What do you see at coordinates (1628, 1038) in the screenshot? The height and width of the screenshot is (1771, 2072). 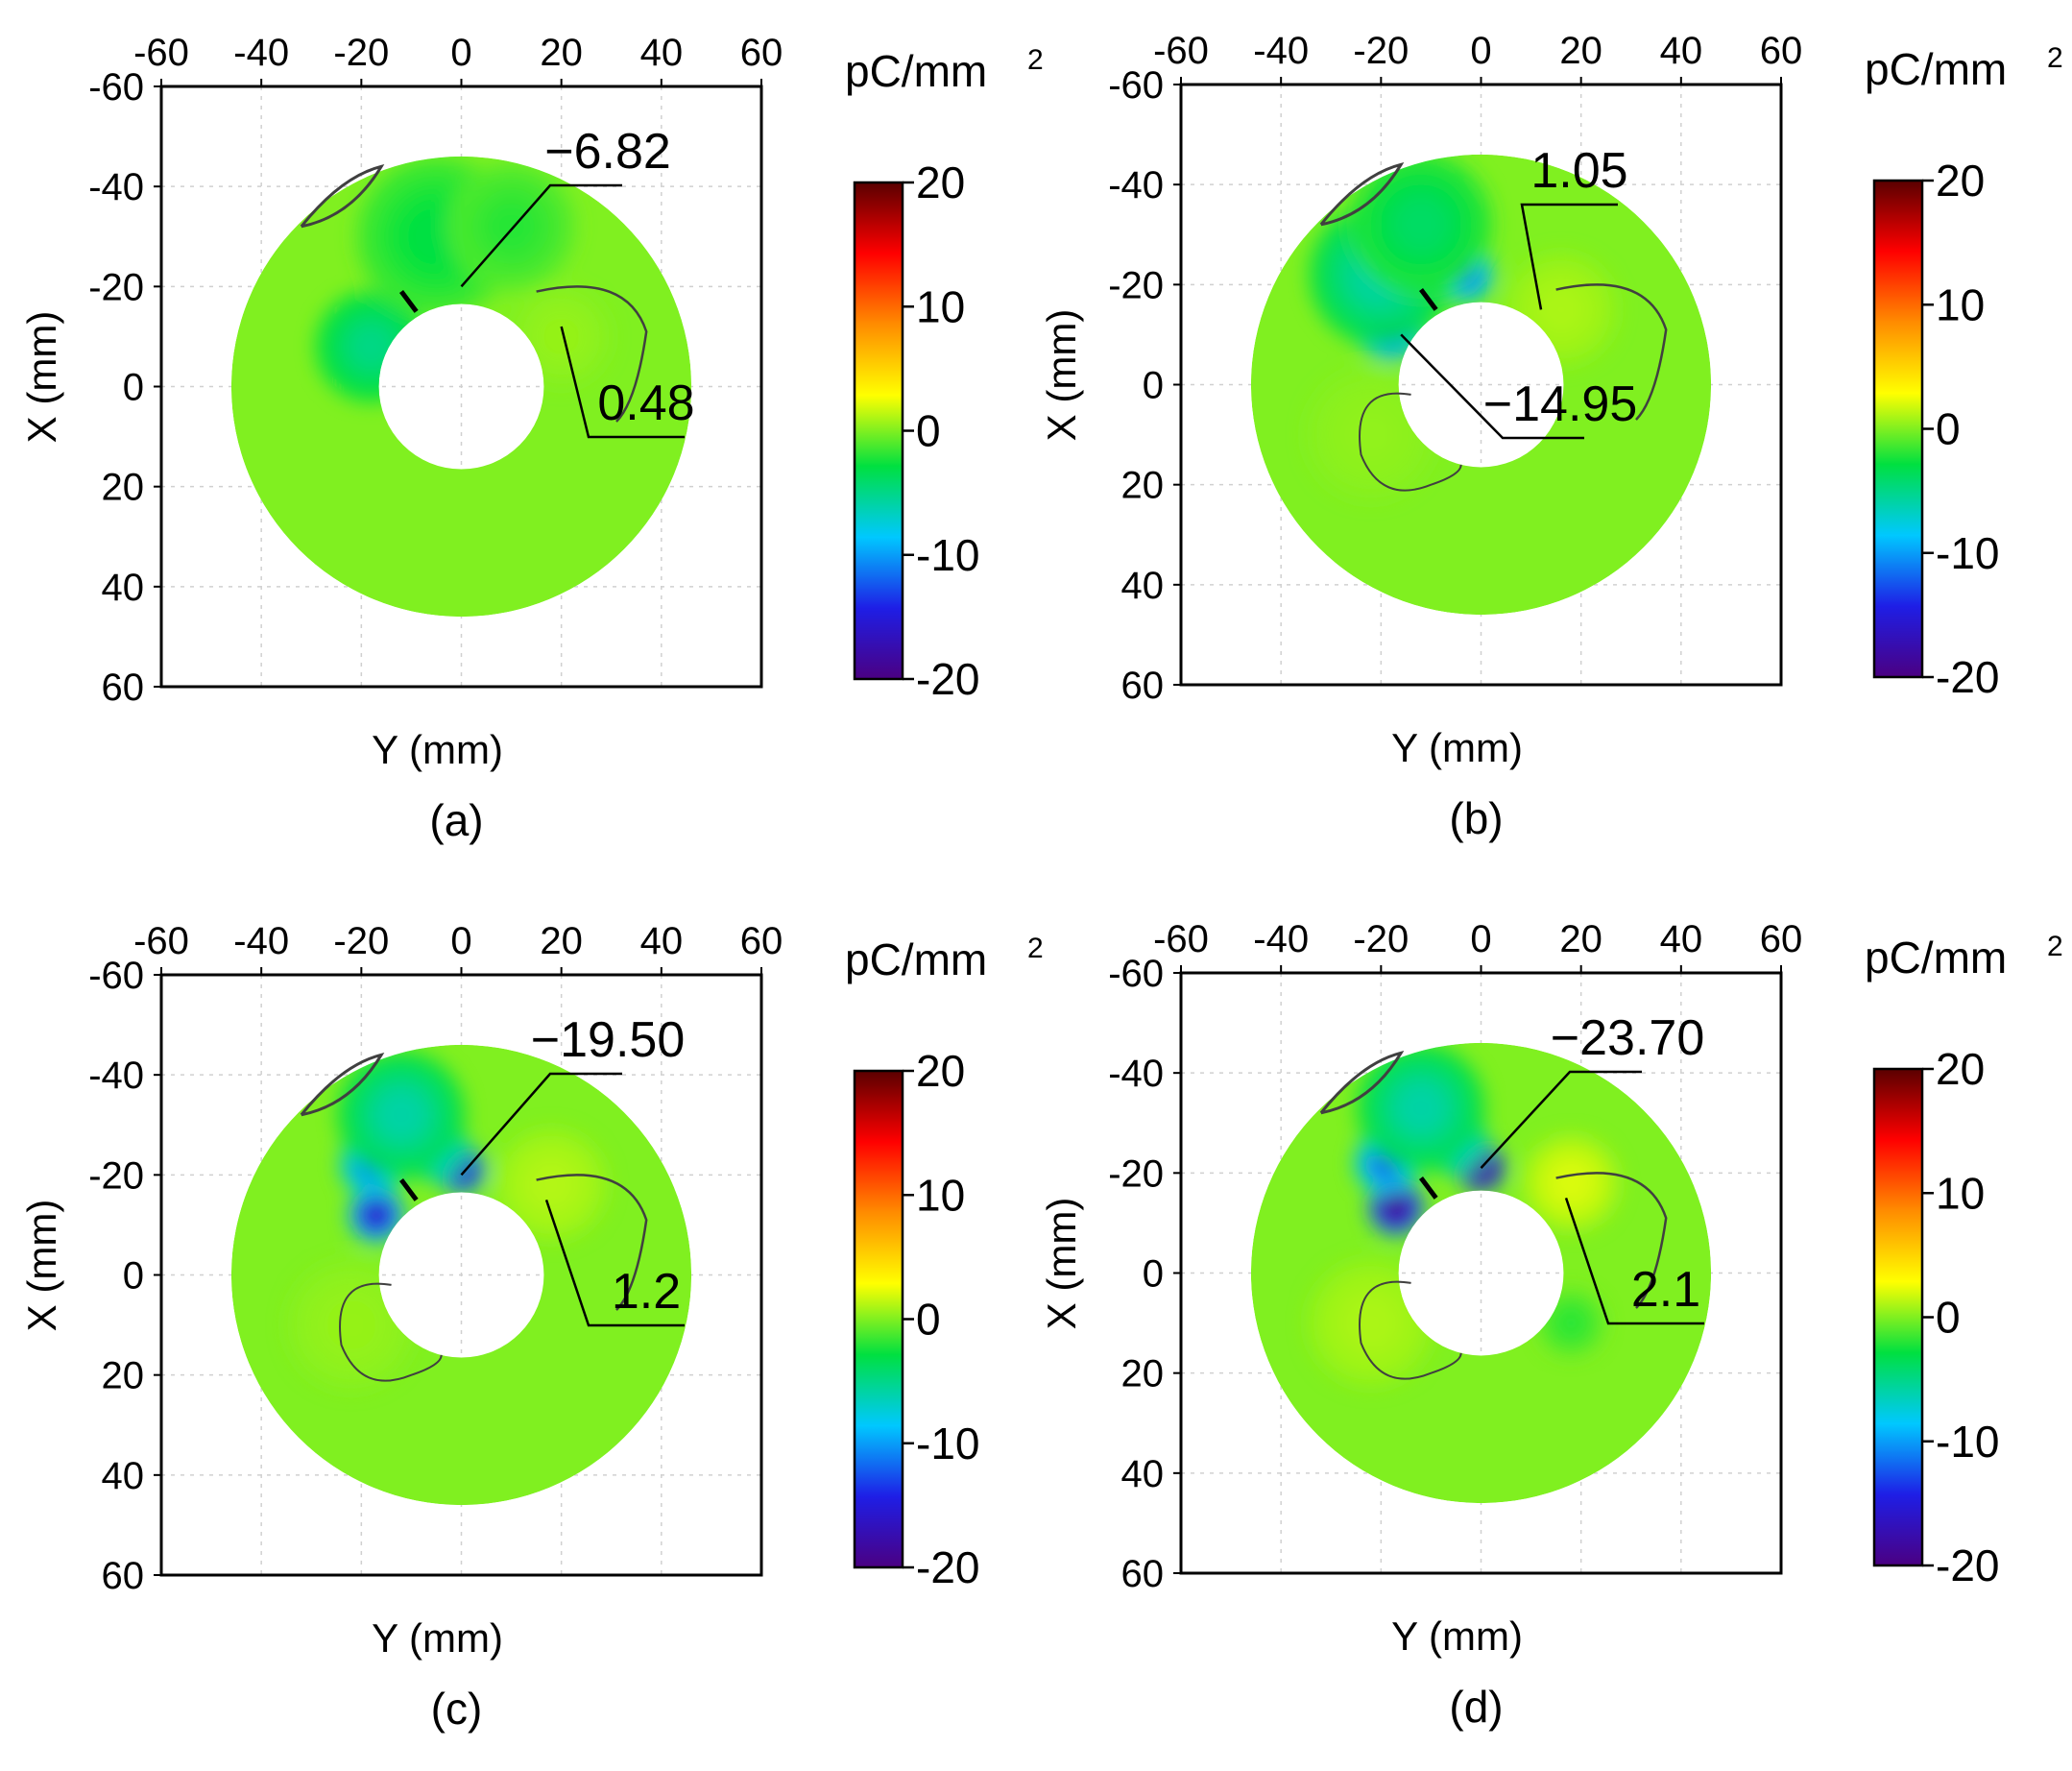 I see `annotation-label: −23.70` at bounding box center [1628, 1038].